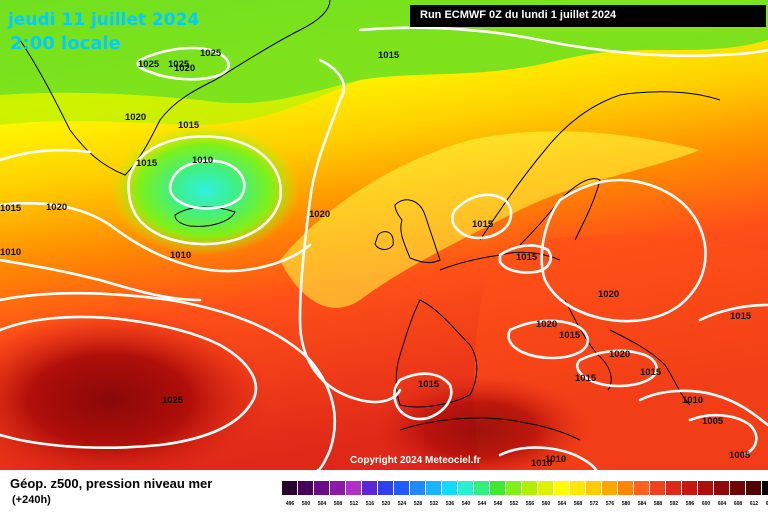 The image size is (768, 512). What do you see at coordinates (354, 504) in the screenshot?
I see `color-scale-tick: 512` at bounding box center [354, 504].